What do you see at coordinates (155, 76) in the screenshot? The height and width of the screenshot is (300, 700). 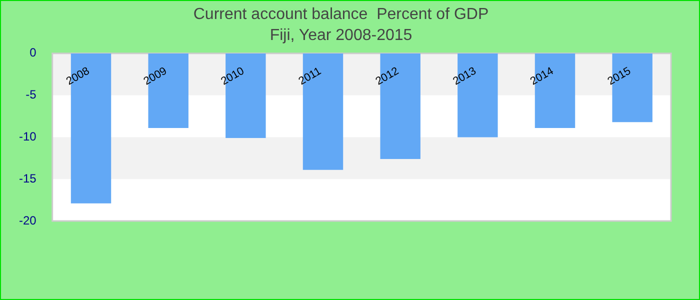 I see `x-tick-label: 2009` at bounding box center [155, 76].